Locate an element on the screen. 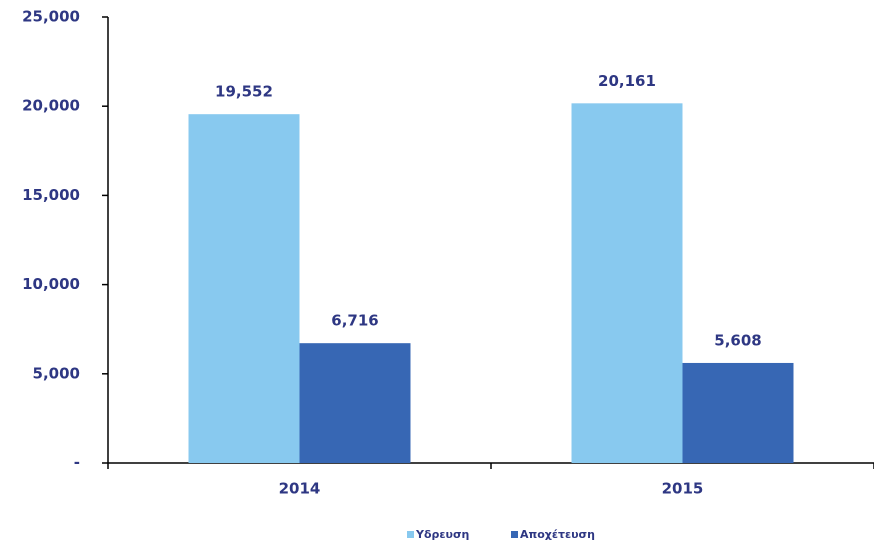  y-tick-label: 5,000 is located at coordinates (56, 373).